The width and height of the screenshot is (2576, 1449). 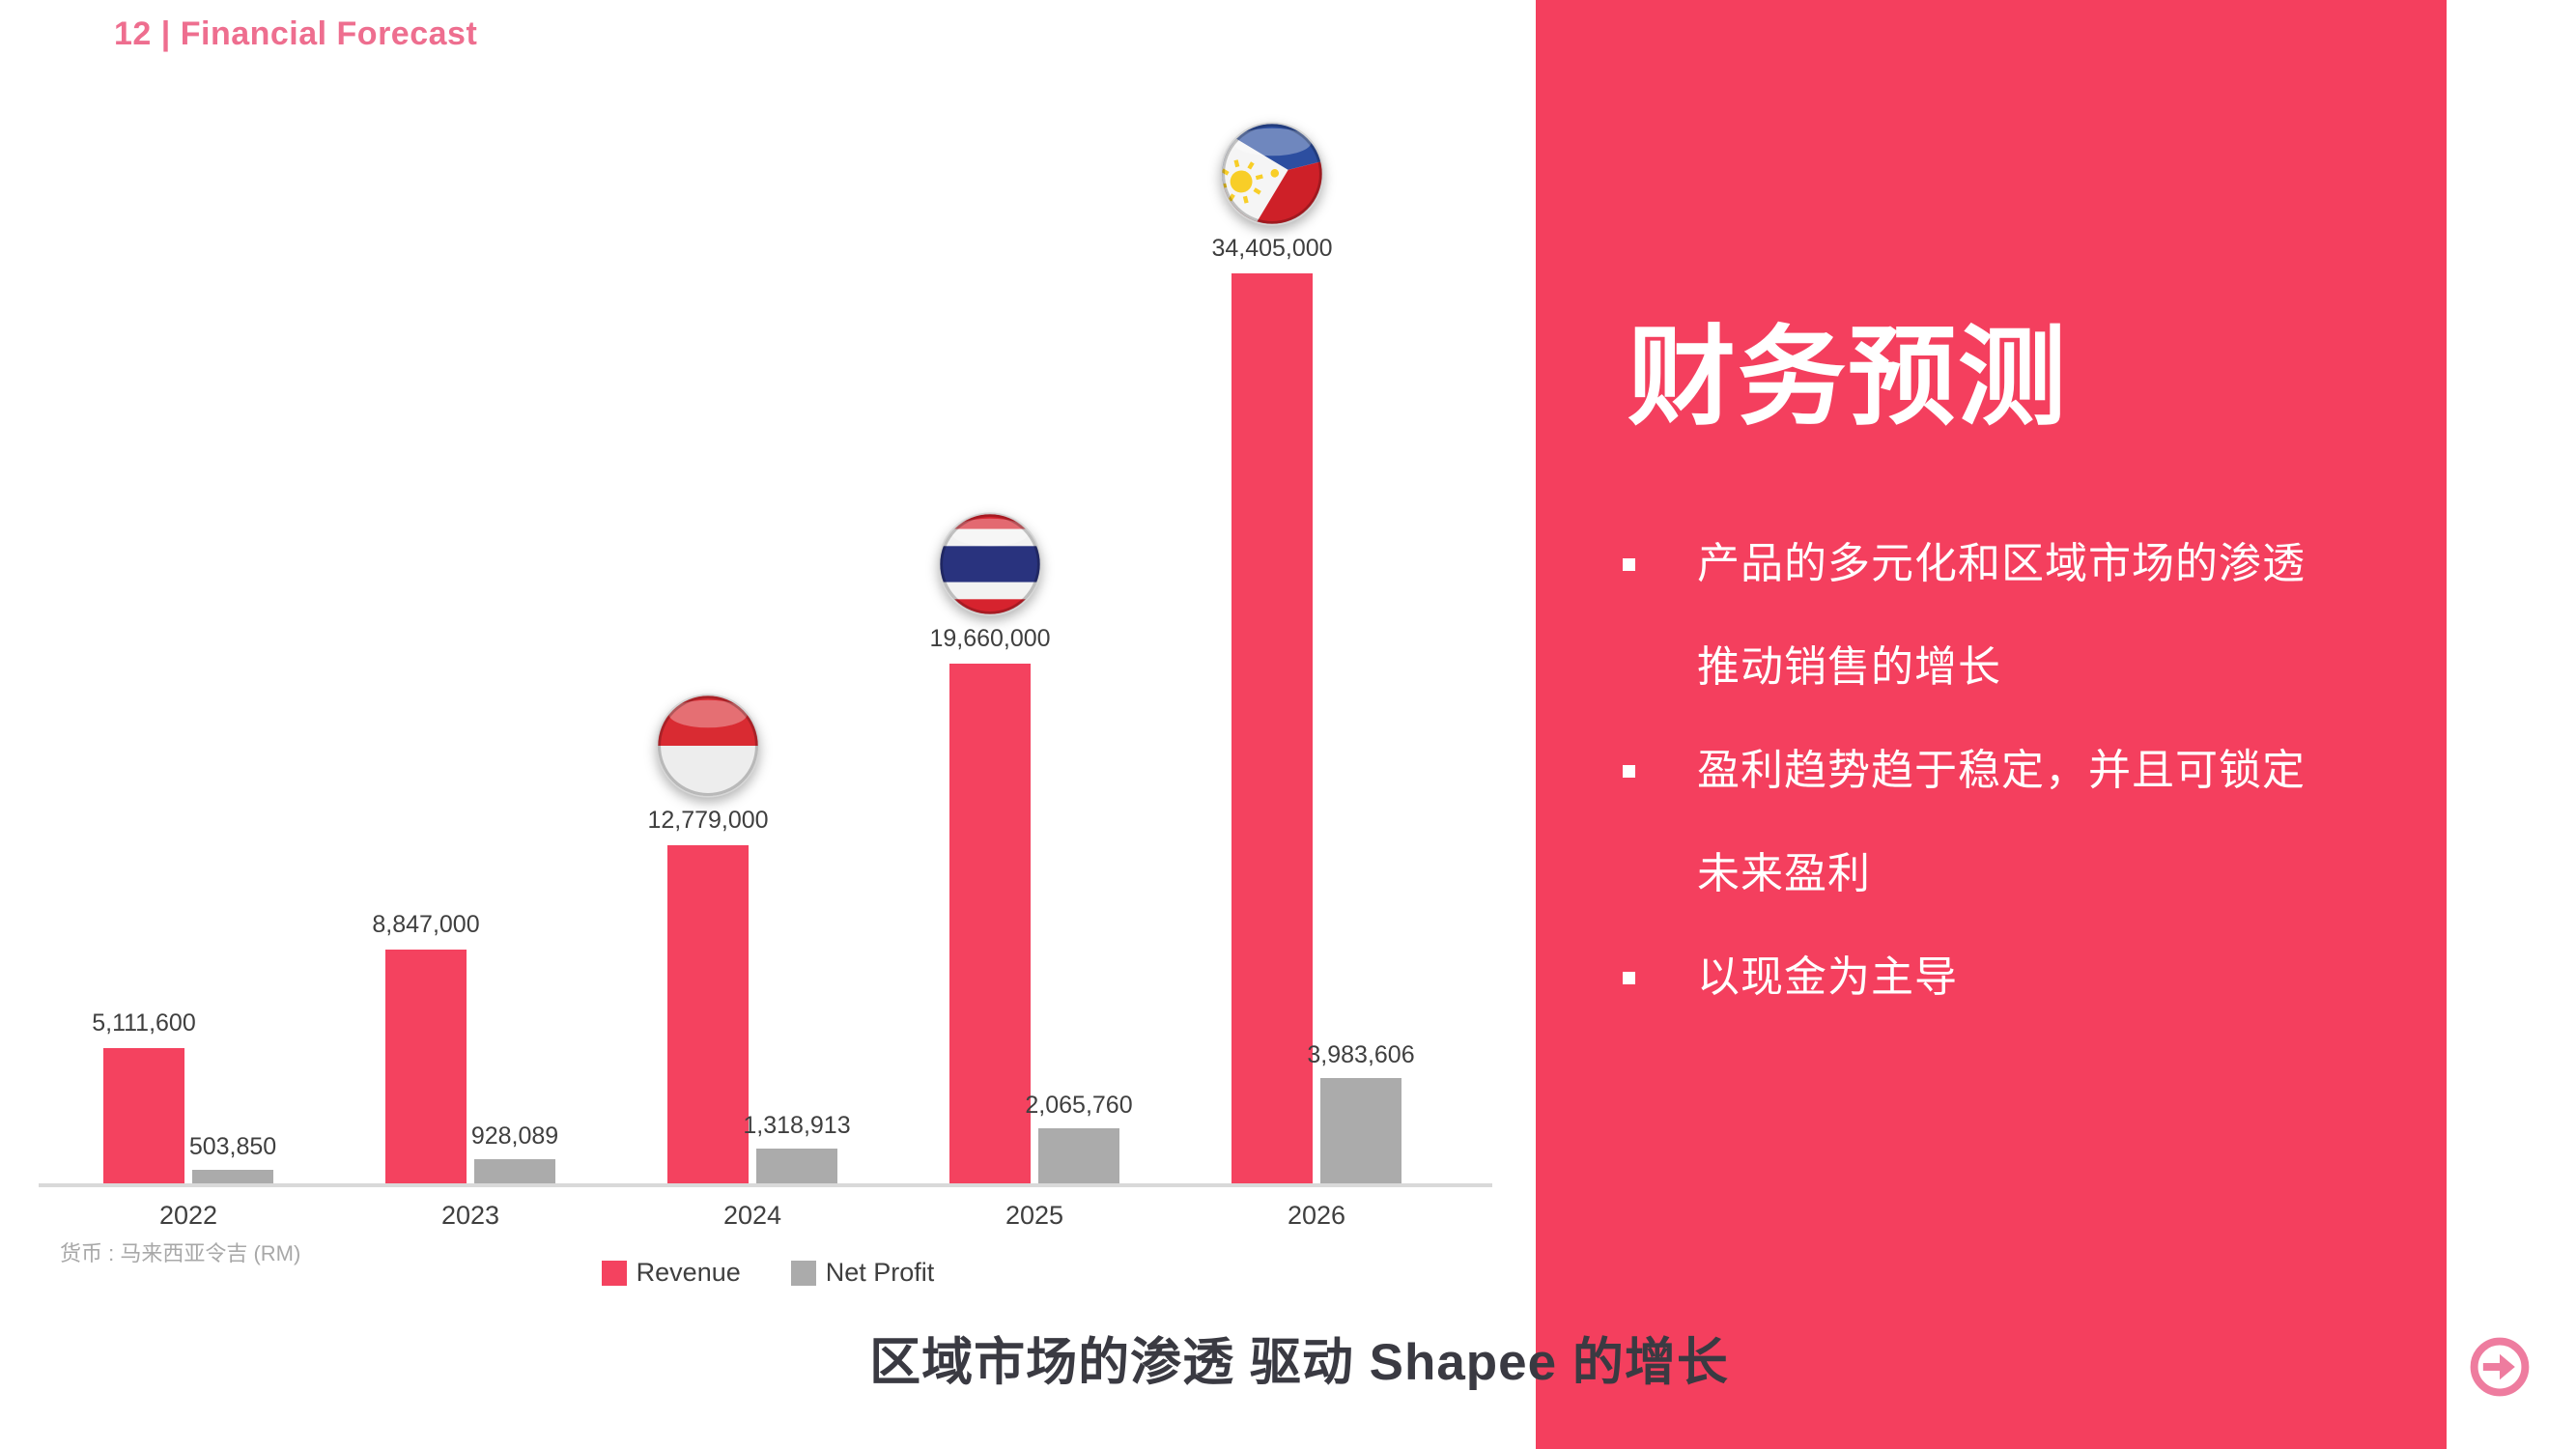 What do you see at coordinates (2001, 563) in the screenshot?
I see `bullet-line: 产品的多元化和区域市场的渗透` at bounding box center [2001, 563].